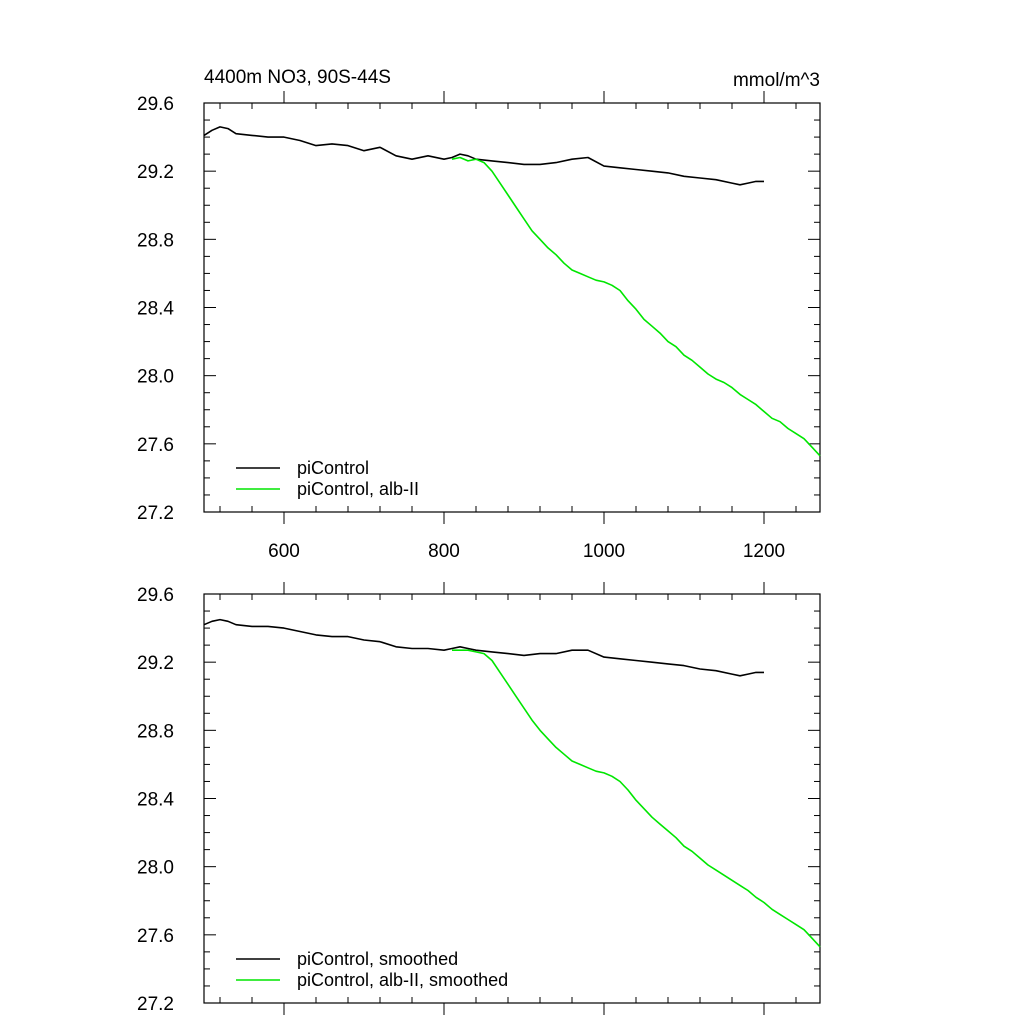  What do you see at coordinates (604, 551) in the screenshot?
I see `top-xtick-label: 1000` at bounding box center [604, 551].